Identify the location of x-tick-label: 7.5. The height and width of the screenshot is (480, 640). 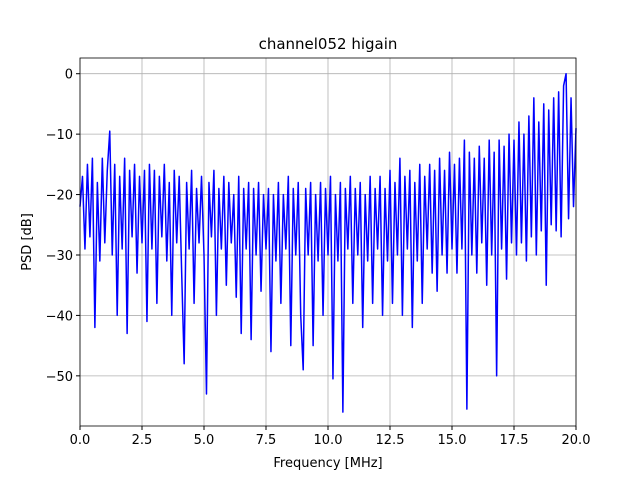
(266, 440).